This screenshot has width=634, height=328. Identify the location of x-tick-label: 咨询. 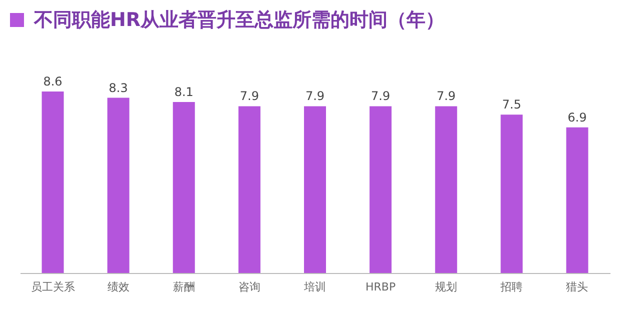
(249, 287).